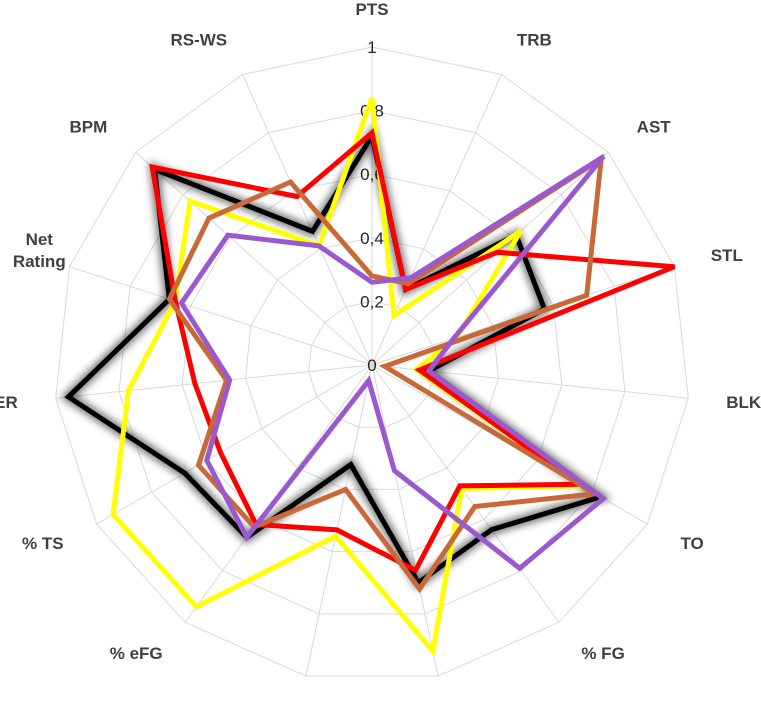 This screenshot has width=761, height=704. What do you see at coordinates (136, 653) in the screenshot?
I see `axis-label-efg: % eFG` at bounding box center [136, 653].